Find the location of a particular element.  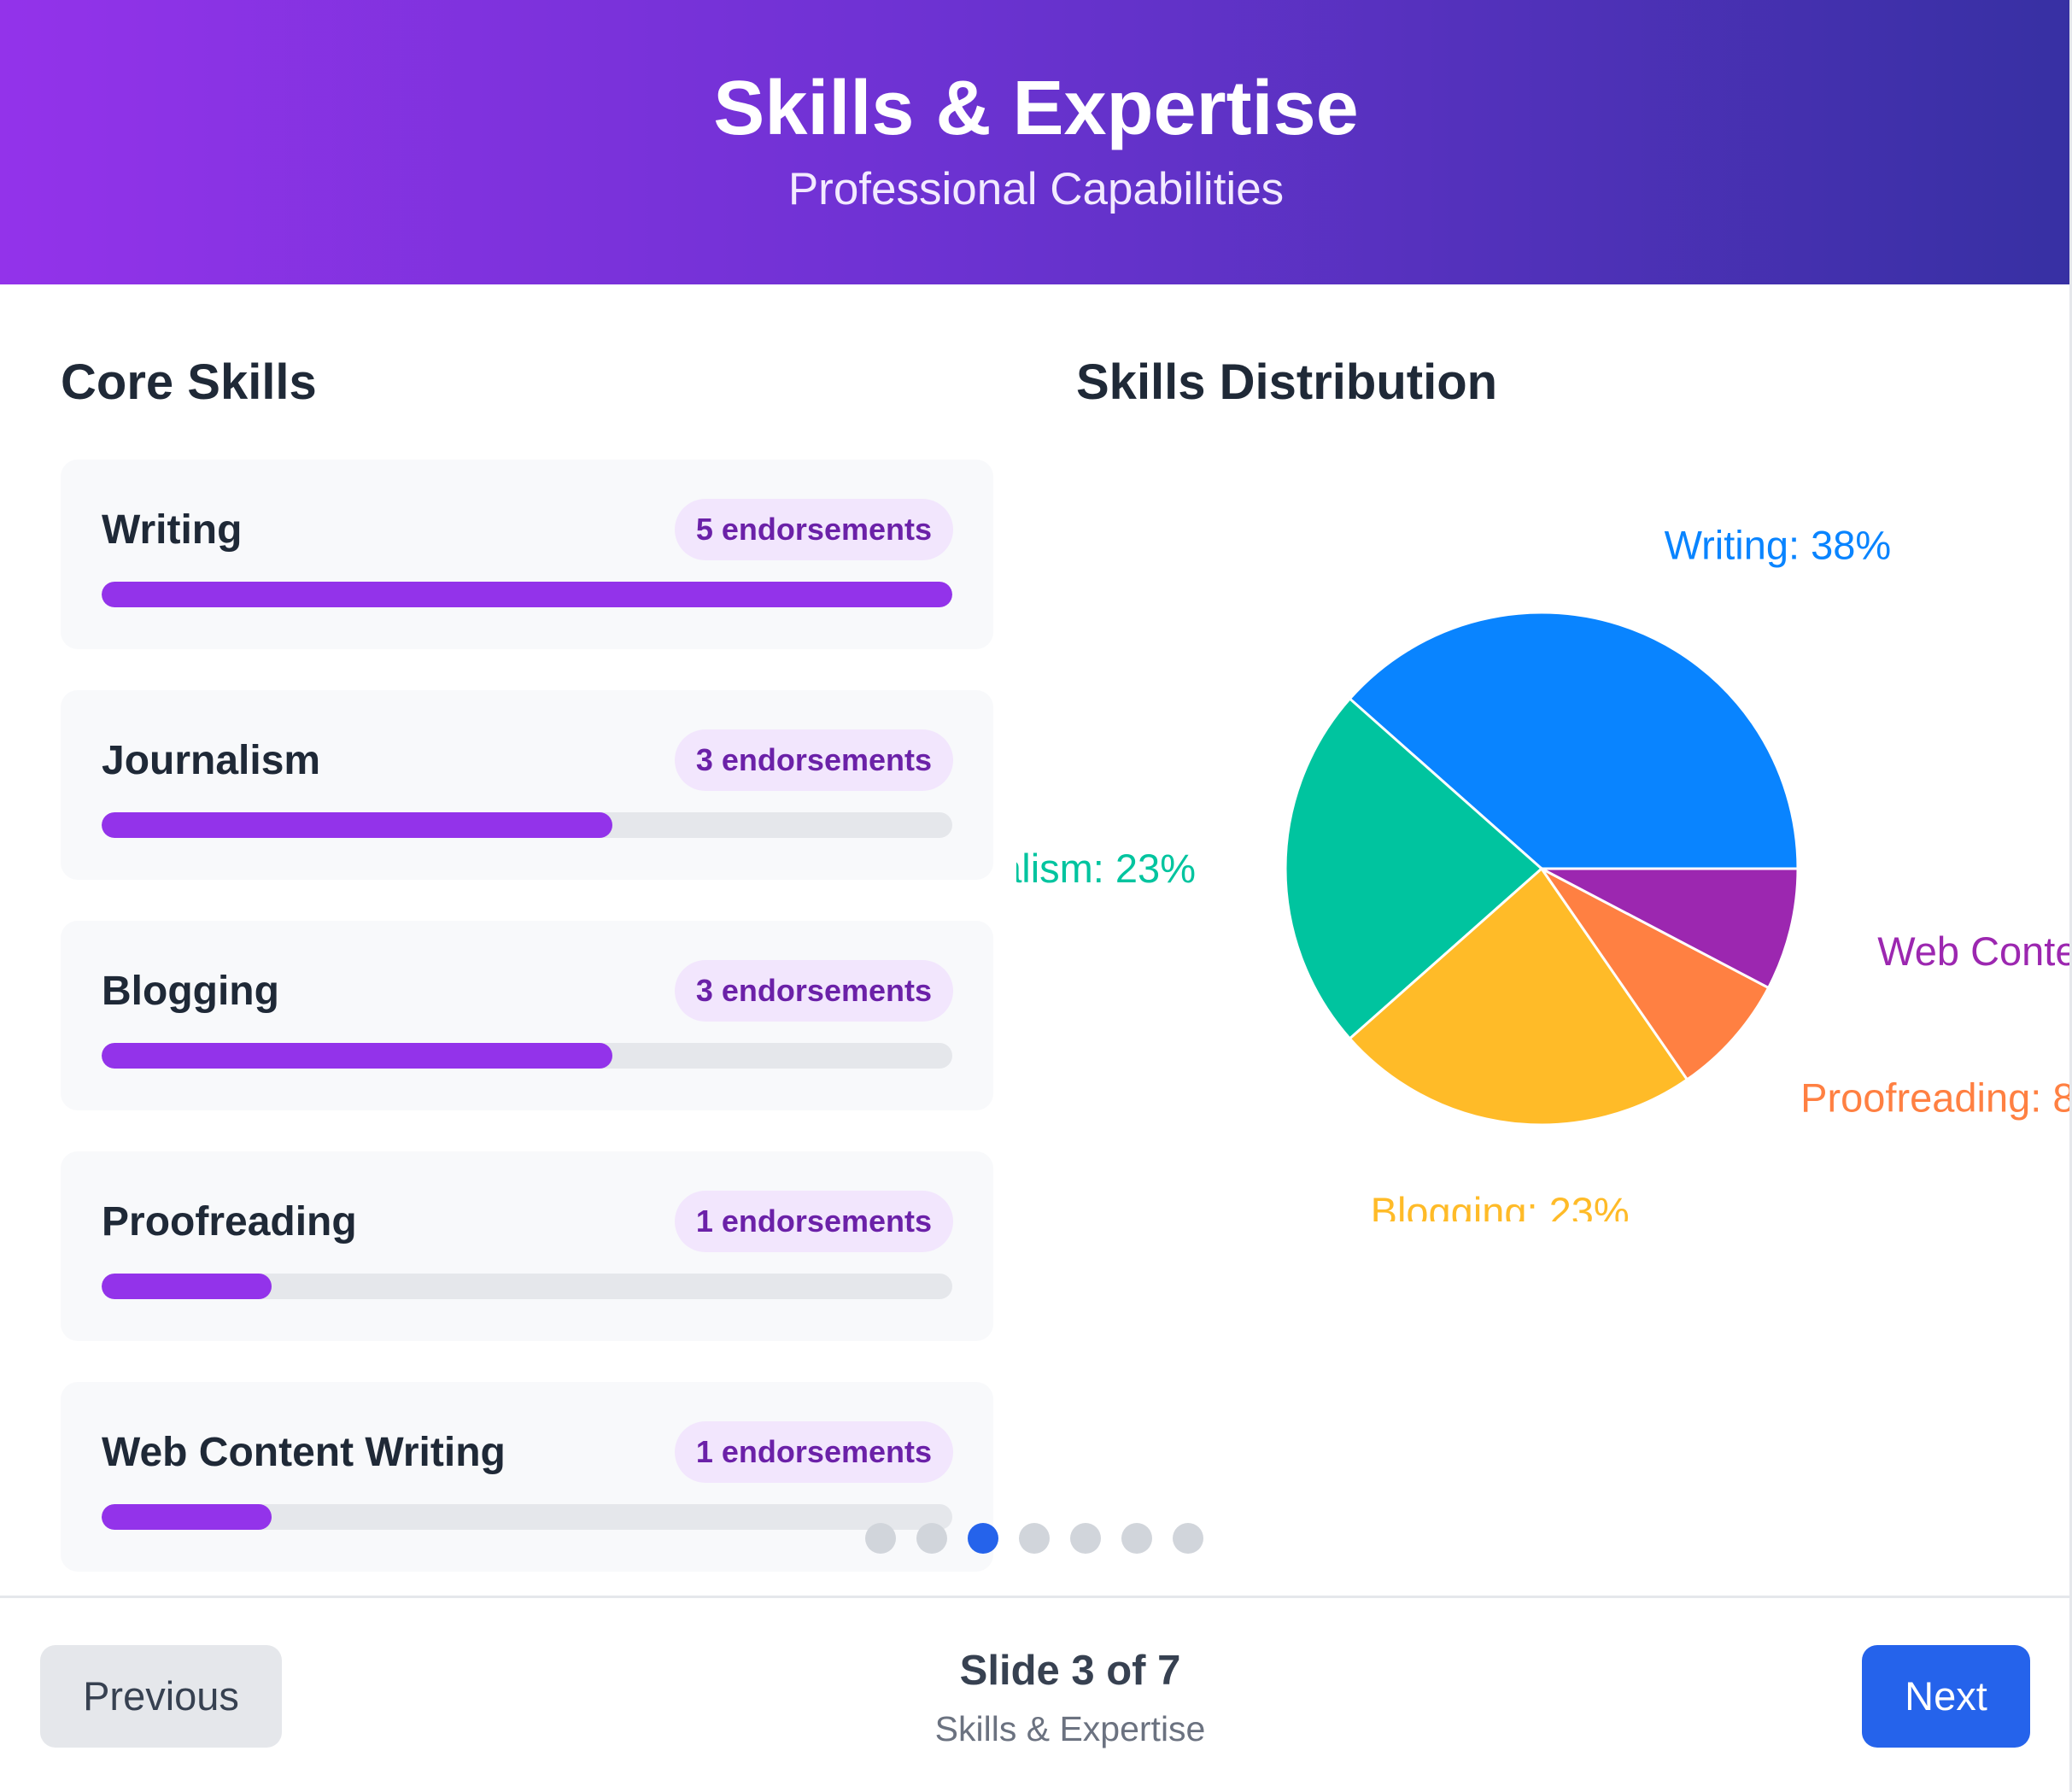

pie-slice-proofreading is located at coordinates (1655, 974).